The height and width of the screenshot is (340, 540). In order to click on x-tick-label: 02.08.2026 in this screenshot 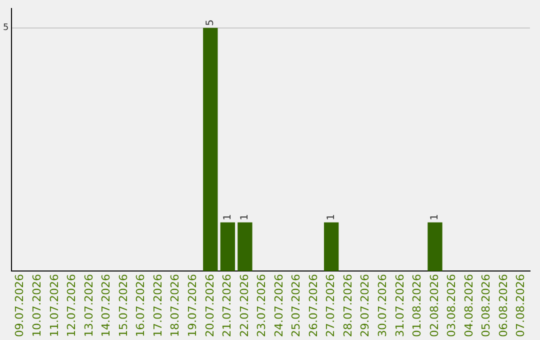, I will do `click(434, 306)`.